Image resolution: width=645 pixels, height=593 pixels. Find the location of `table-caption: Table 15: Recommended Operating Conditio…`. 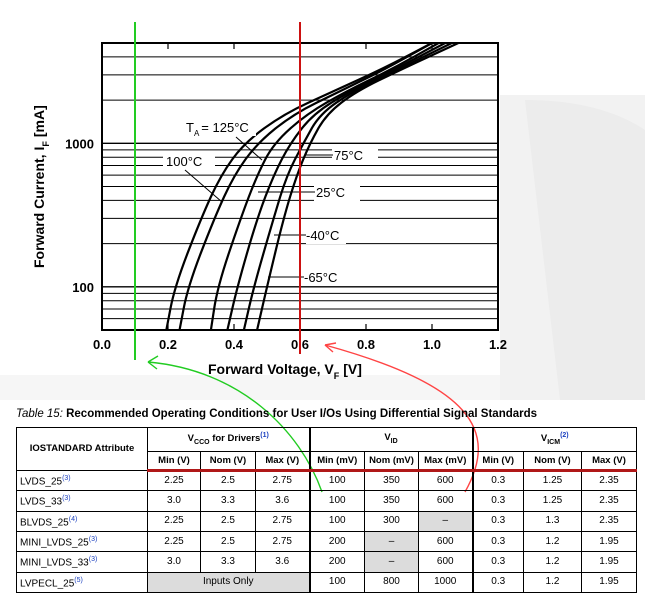

table-caption: Table 15: Recommended Operating Conditio… is located at coordinates (276, 414).